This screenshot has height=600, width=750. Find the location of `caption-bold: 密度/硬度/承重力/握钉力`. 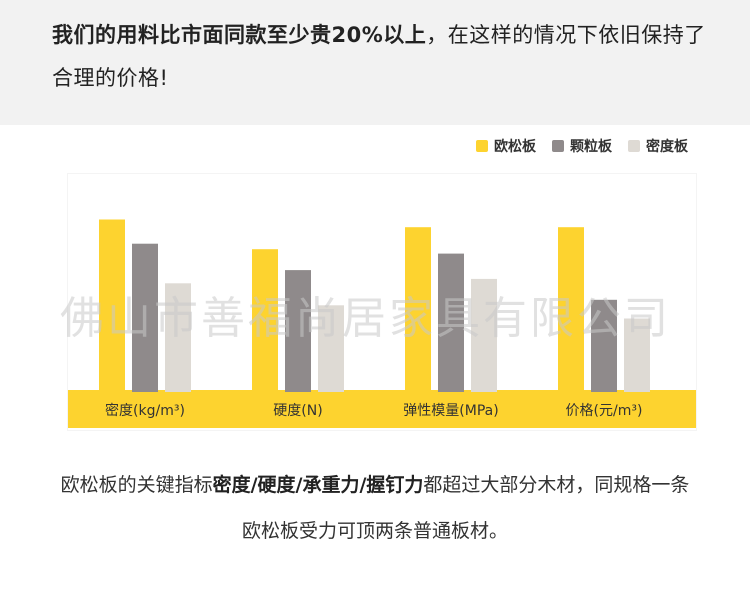

caption-bold: 密度/硬度/承重力/握钉力 is located at coordinates (318, 485).